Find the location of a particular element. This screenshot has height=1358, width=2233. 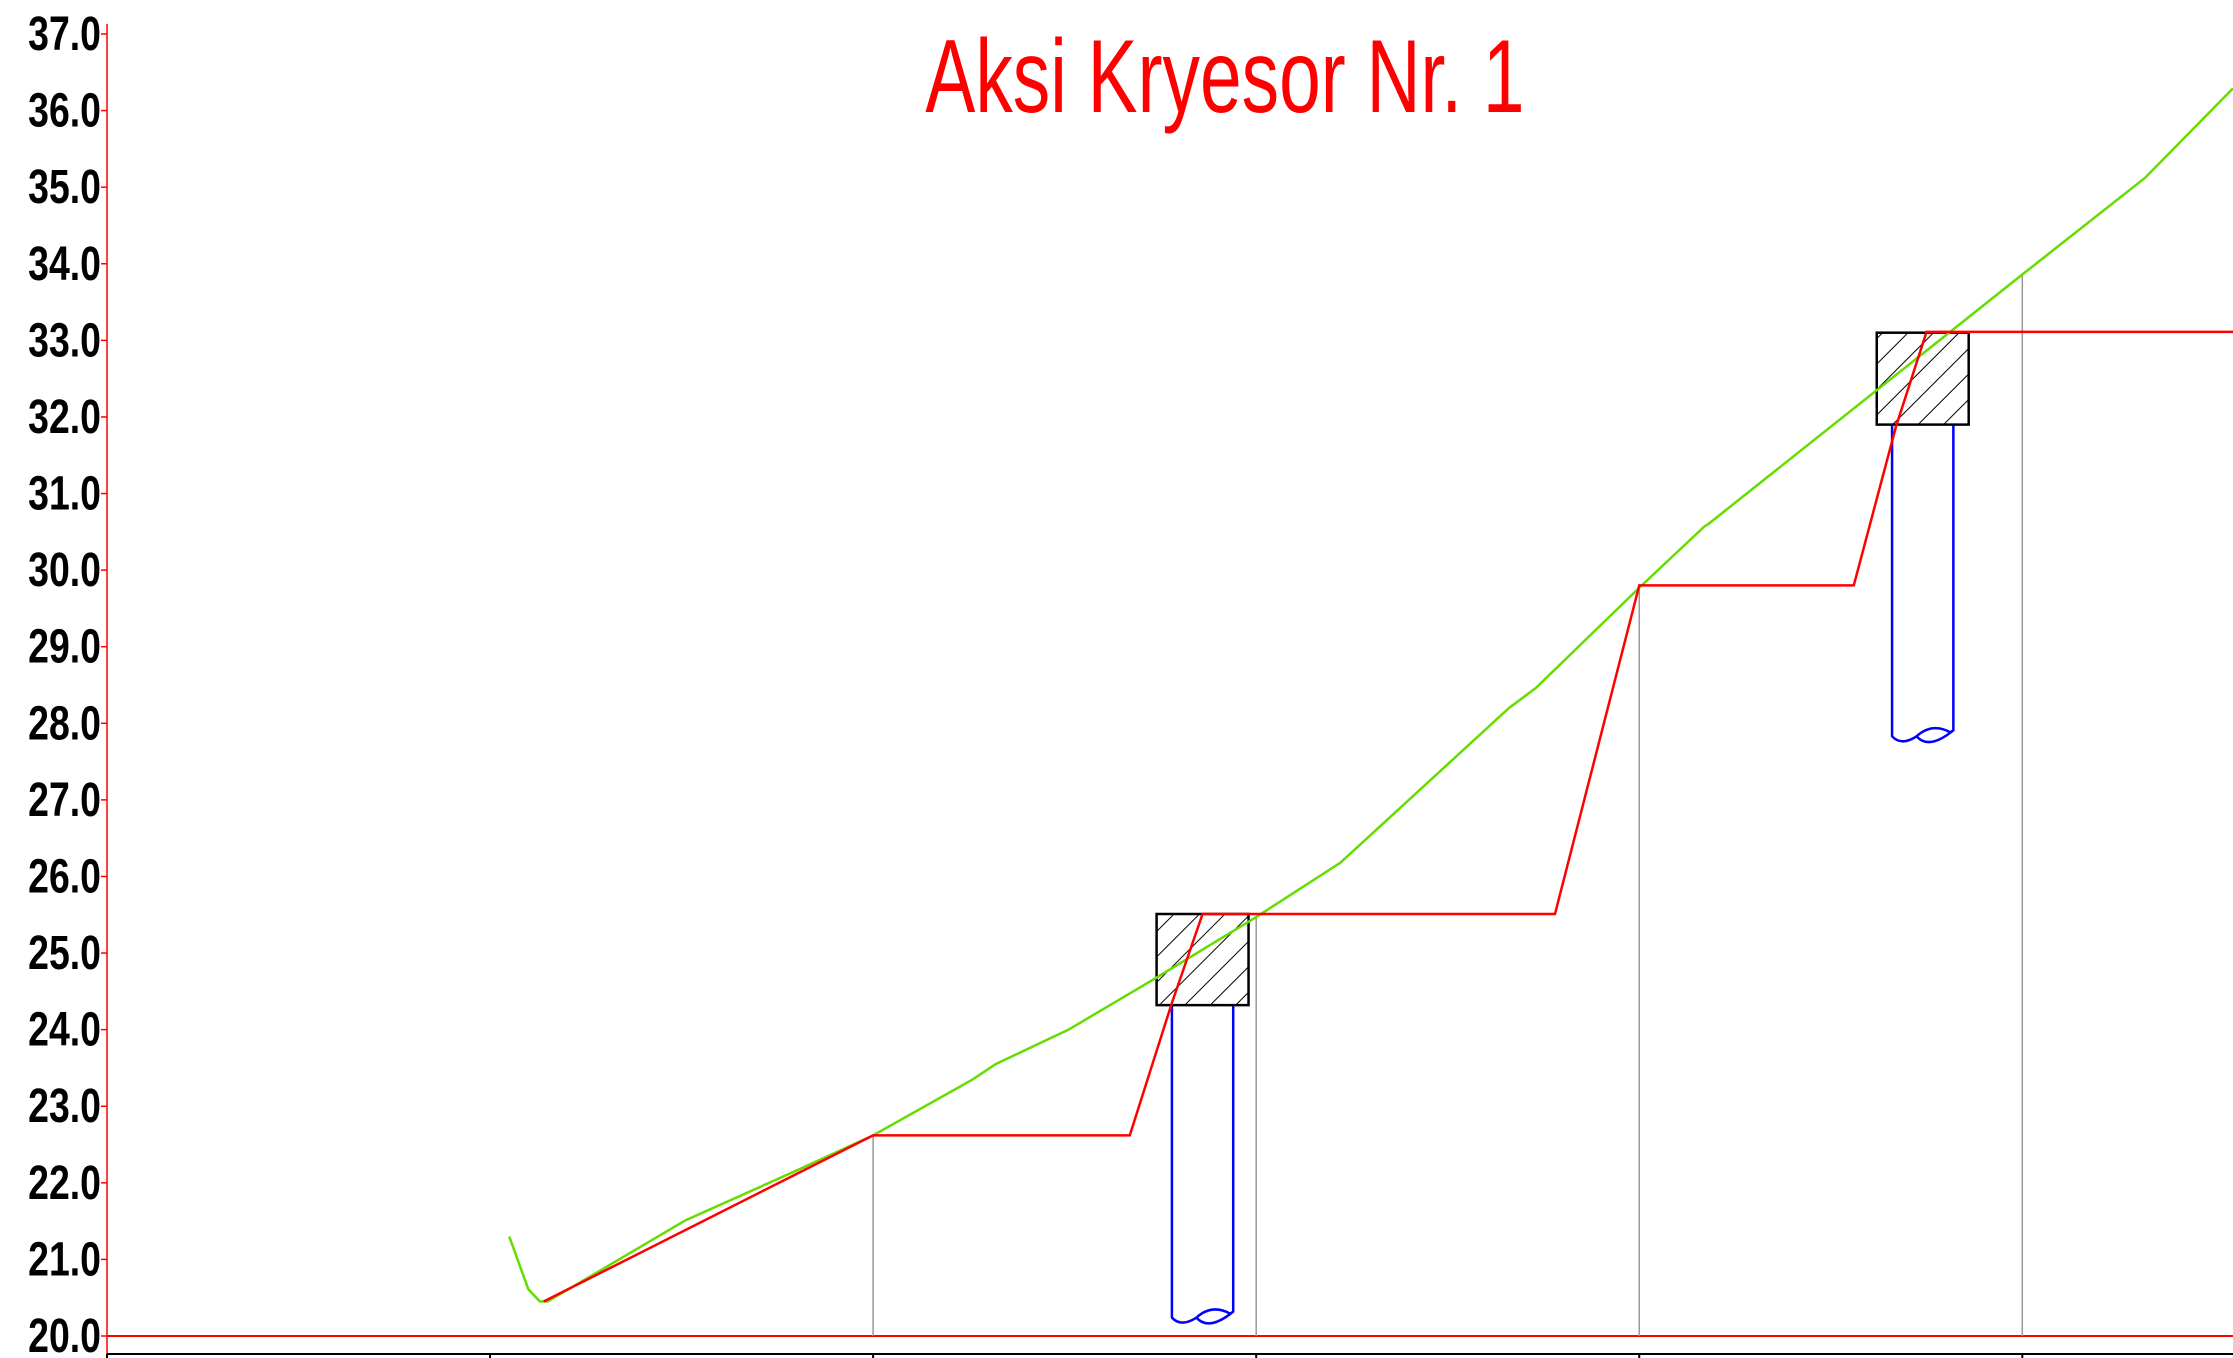

y-tick-group: 32.0 is located at coordinates (64, 418).